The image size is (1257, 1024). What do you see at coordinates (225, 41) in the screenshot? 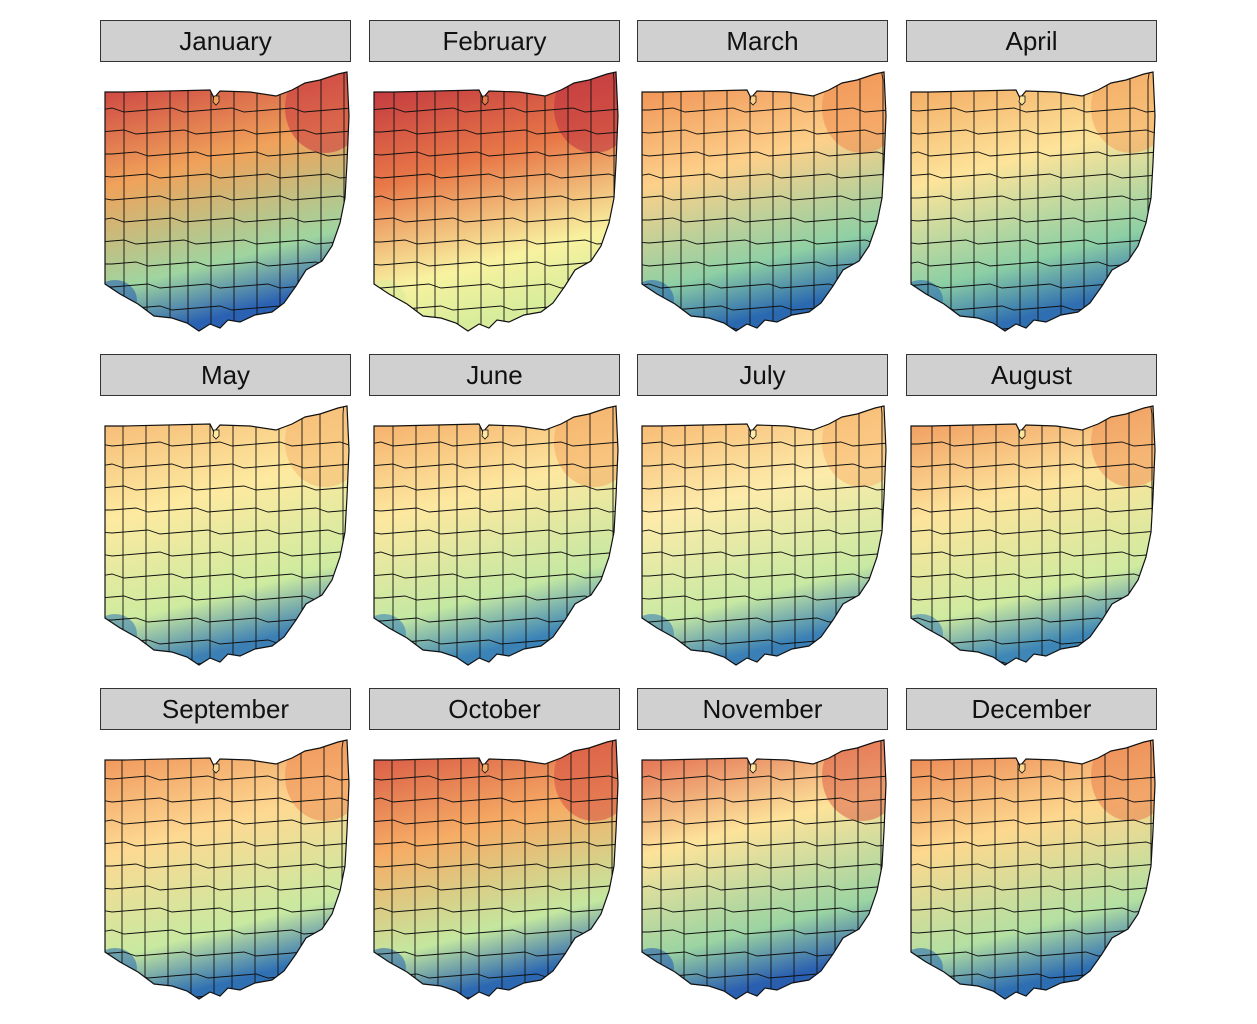
I see `facet-strip-label: January` at bounding box center [225, 41].